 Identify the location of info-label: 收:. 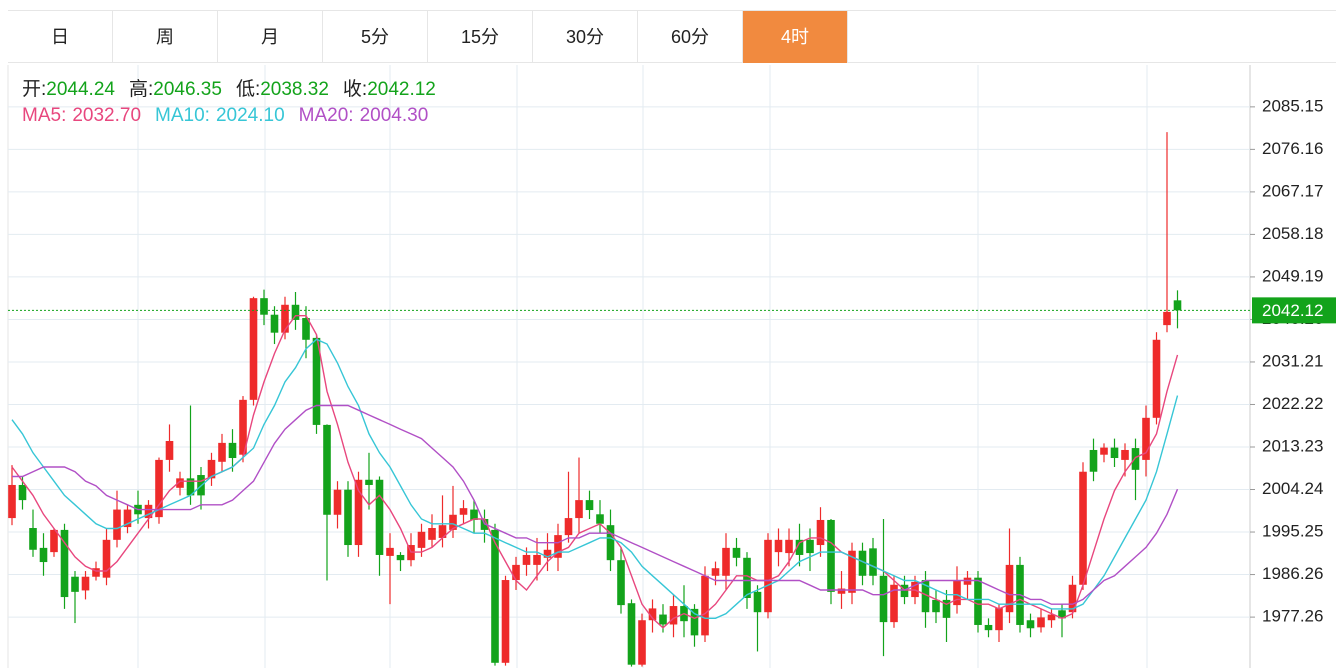
(355, 89).